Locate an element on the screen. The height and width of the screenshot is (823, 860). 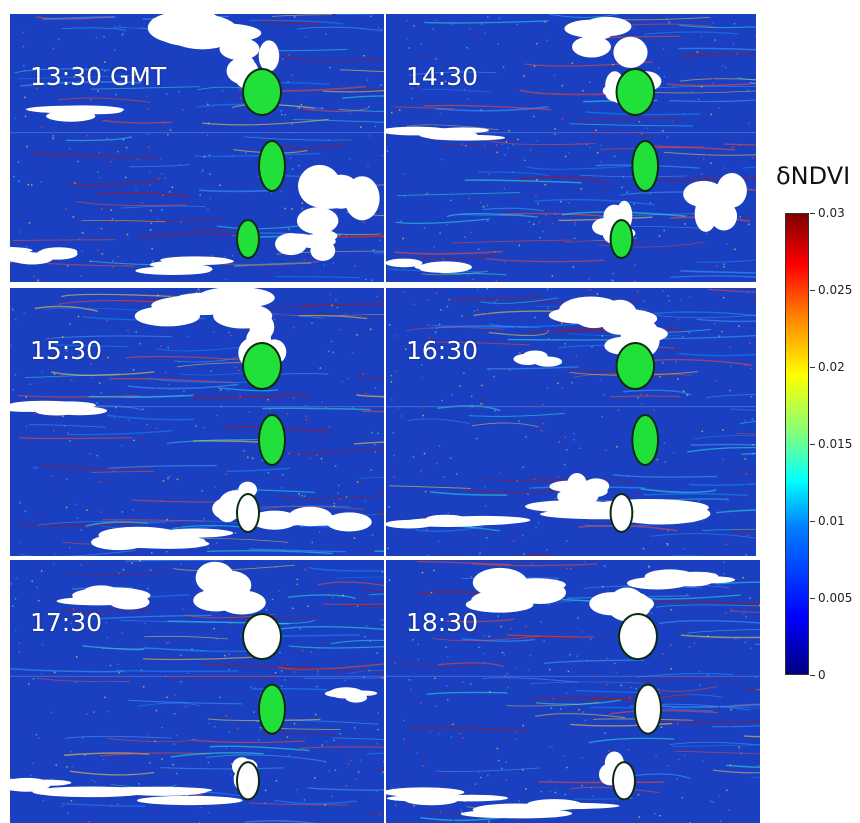
time-label: 13:30 GMT is located at coordinates (98, 76).